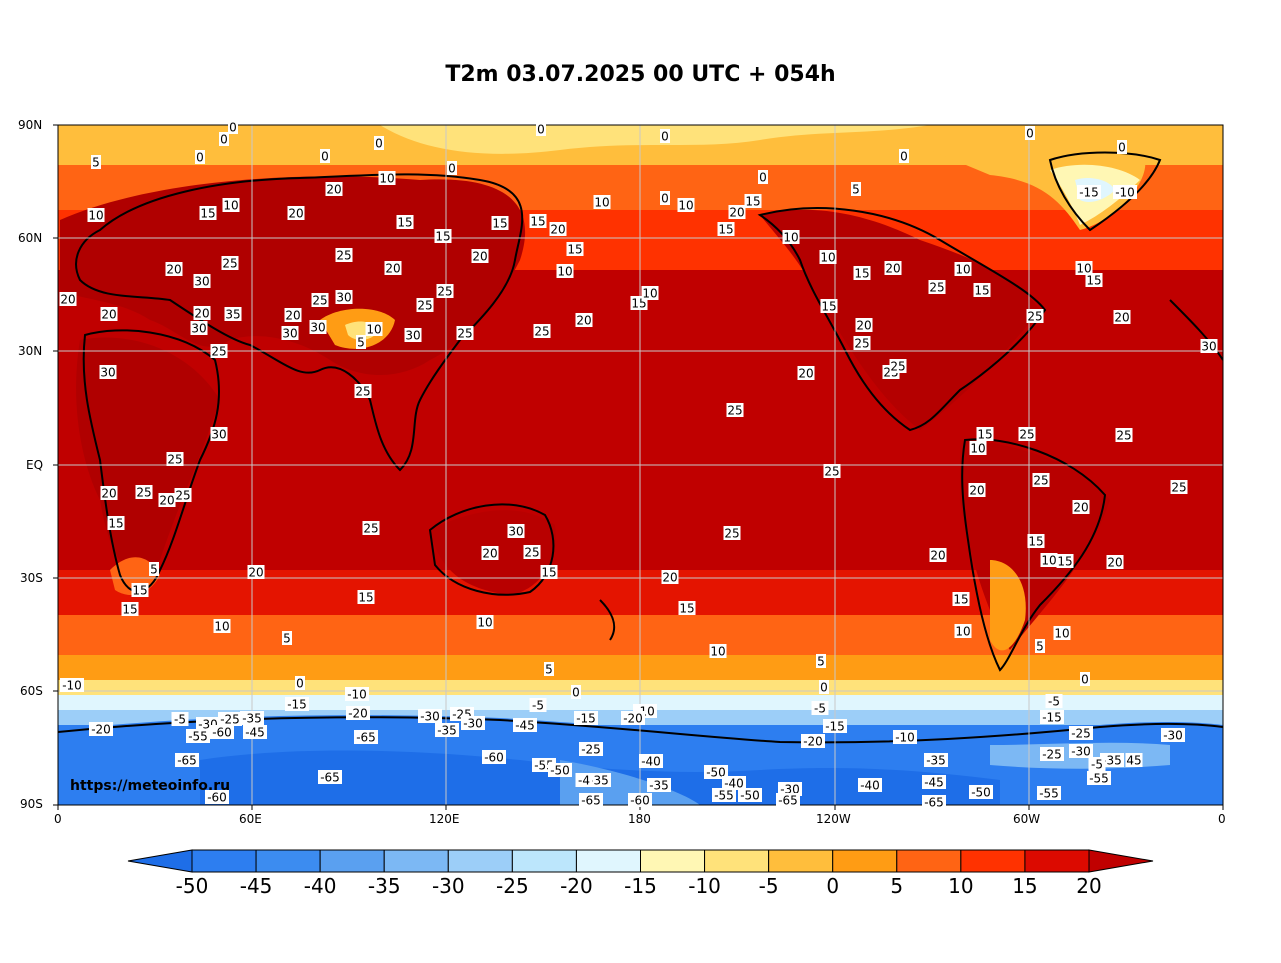  Describe the element at coordinates (160, 861) in the screenshot. I see `colorbar-extend-low` at that location.